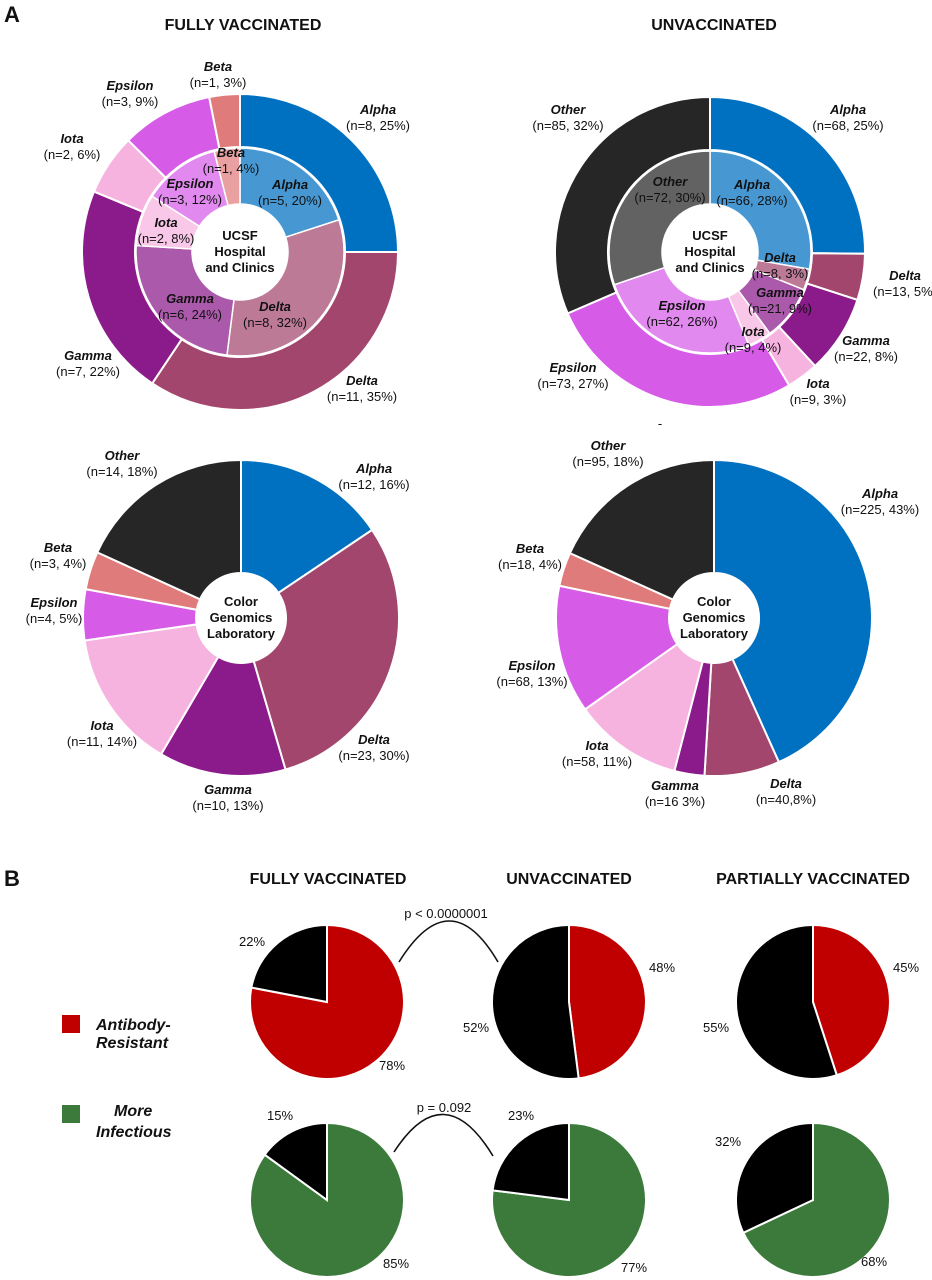 This screenshot has width=932, height=1280. Describe the element at coordinates (535, 1001) in the screenshot. I see `b-antibody-resistant-unvaccinated-other-slice` at that location.